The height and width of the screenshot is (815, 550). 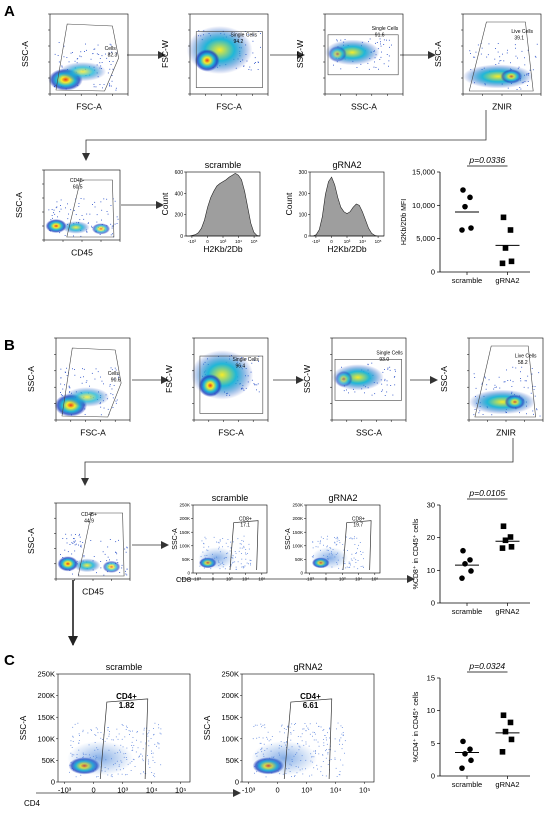 What do you see at coordinates (231, 433) in the screenshot?
I see `x-axis-label: FSC-A` at bounding box center [231, 433].